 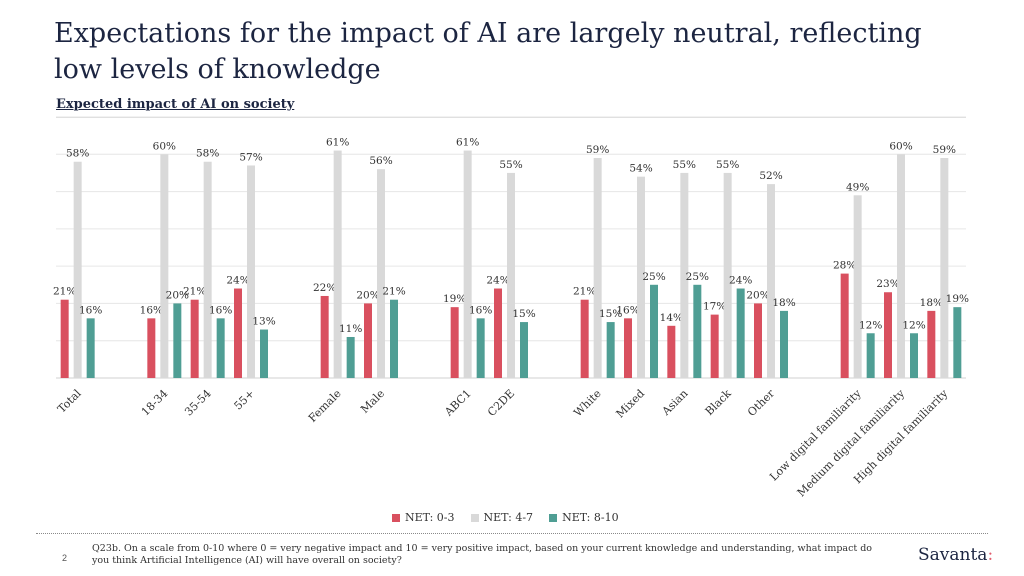 What do you see at coordinates (931, 303) in the screenshot?
I see `data-label-negative: 18%` at bounding box center [931, 303].